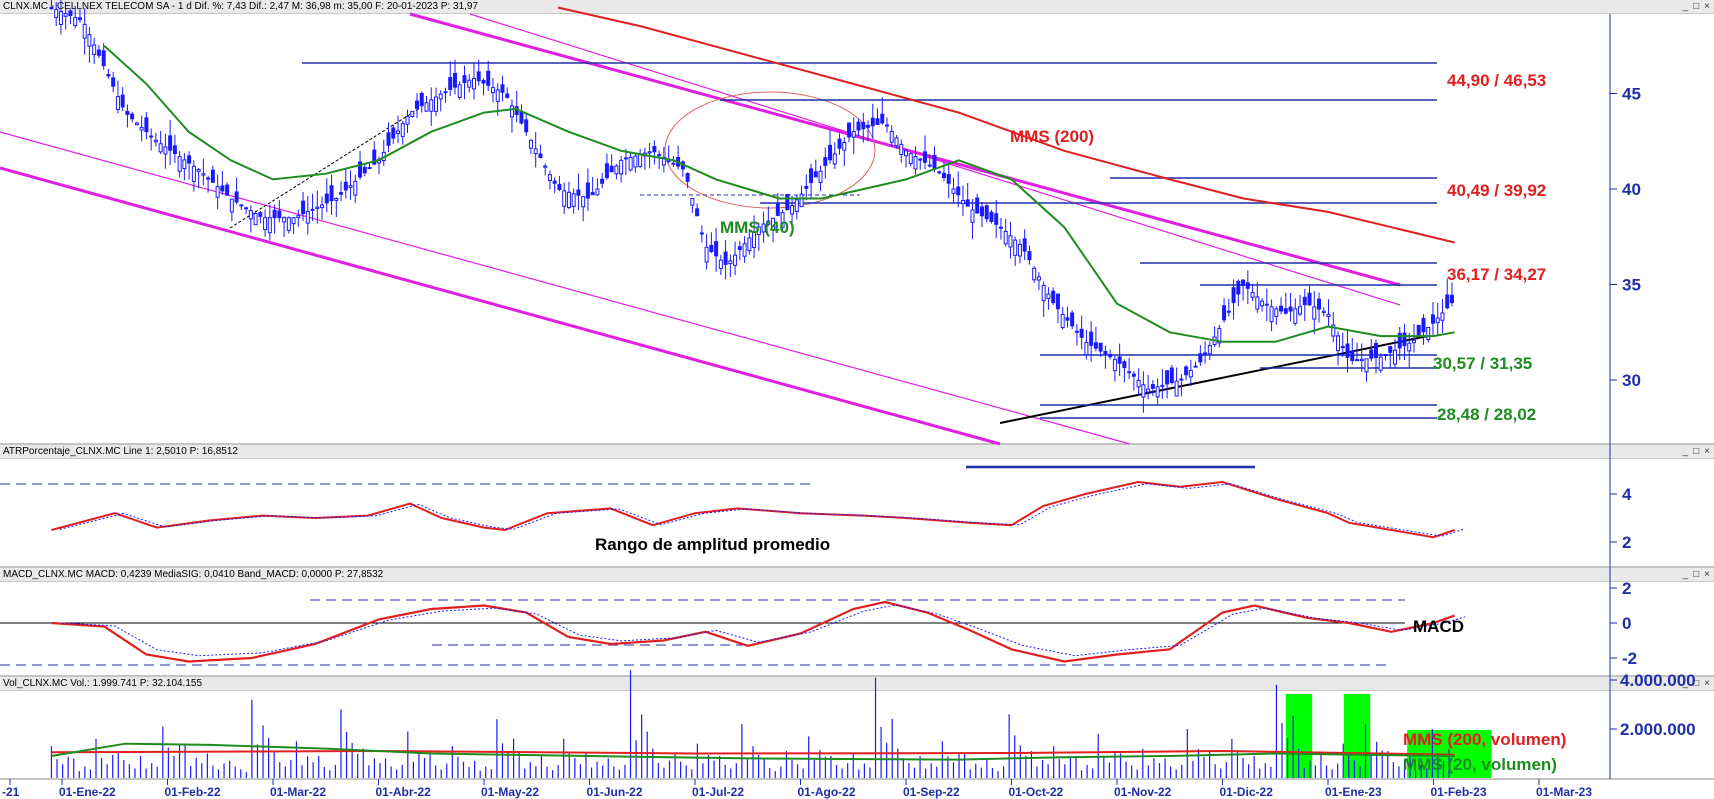  What do you see at coordinates (1696, 683) in the screenshot?
I see `vol-window-buttons: _ □ ×` at bounding box center [1696, 683].